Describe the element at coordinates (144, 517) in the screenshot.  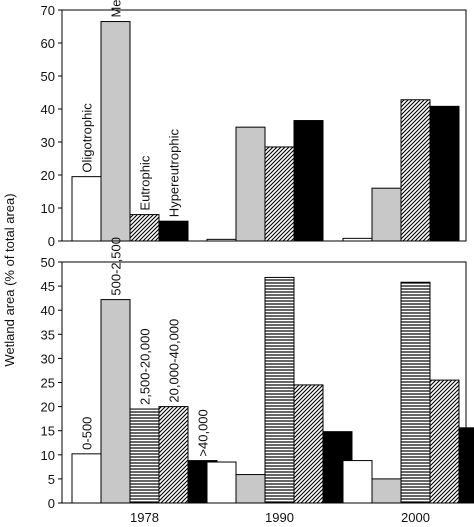
I see `x-category-label: 1978` at that location.